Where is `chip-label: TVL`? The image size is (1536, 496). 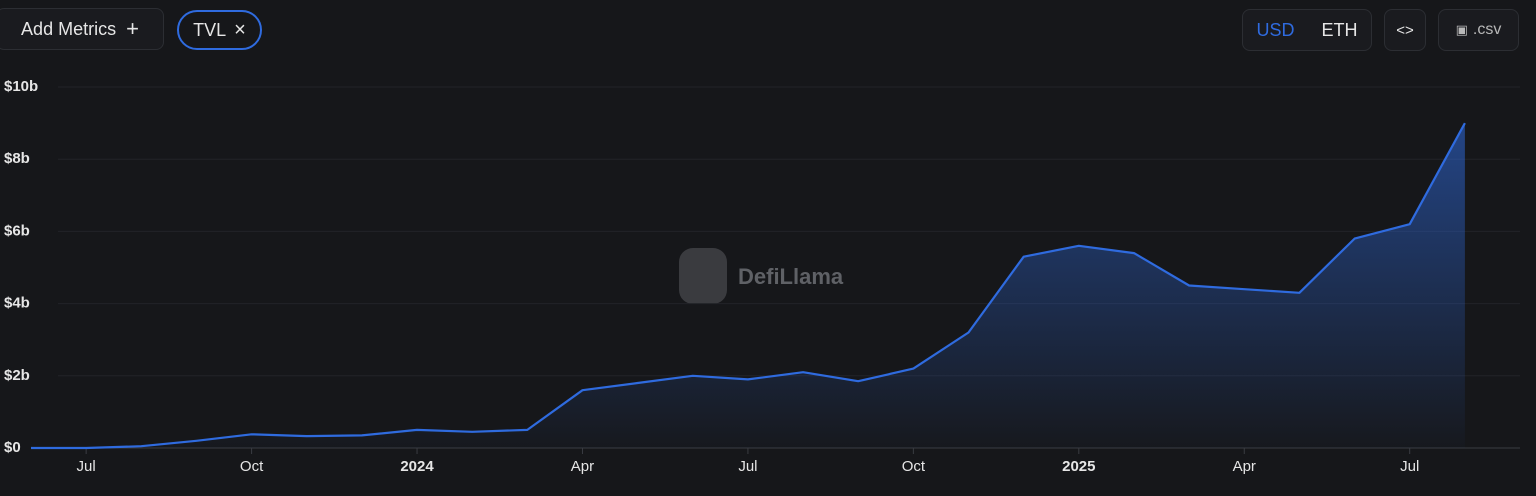 chip-label: TVL is located at coordinates (210, 29).